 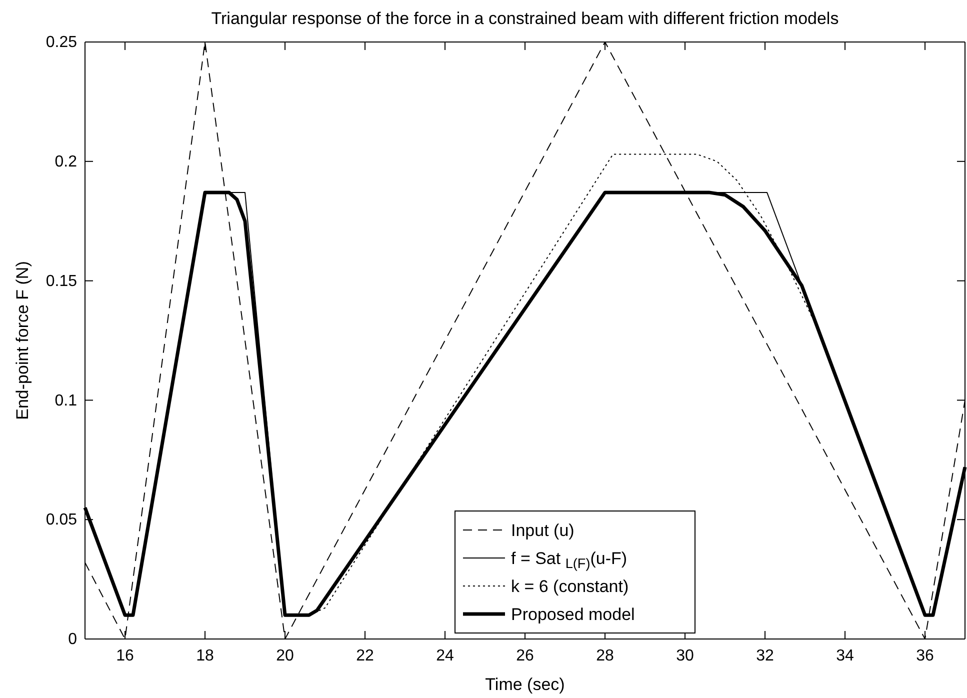 What do you see at coordinates (845, 655) in the screenshot?
I see `x-tick-label: 34` at bounding box center [845, 655].